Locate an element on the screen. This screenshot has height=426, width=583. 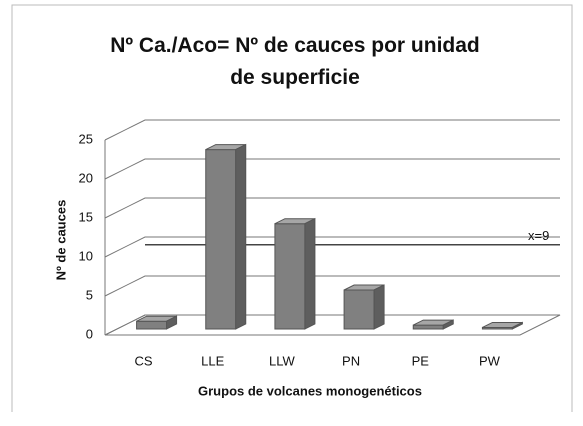
y-tick-label: 5 is located at coordinates (89, 294).